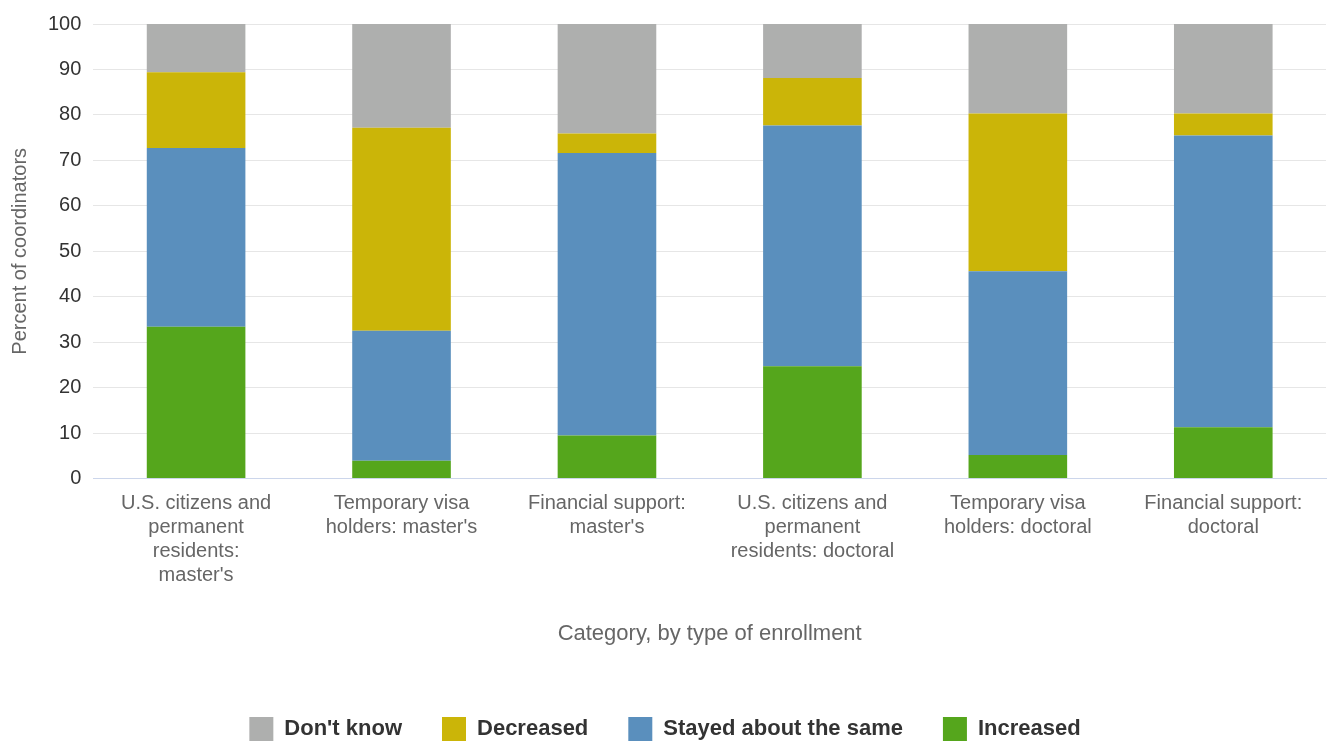 The height and width of the screenshot is (751, 1330). I want to click on y-tick-label: 0, so click(76, 477).